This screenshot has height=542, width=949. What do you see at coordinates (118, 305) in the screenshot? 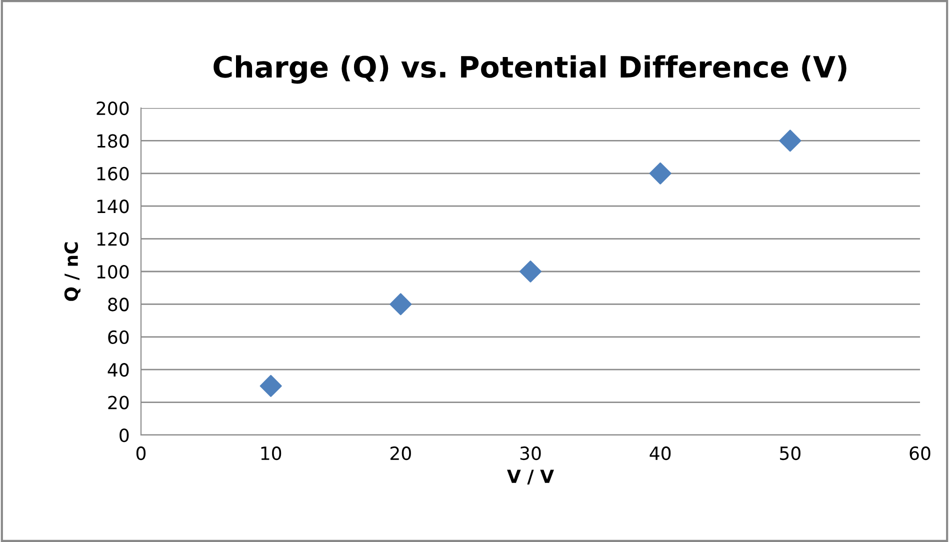
I see `y-tick-label: 80` at bounding box center [118, 305].